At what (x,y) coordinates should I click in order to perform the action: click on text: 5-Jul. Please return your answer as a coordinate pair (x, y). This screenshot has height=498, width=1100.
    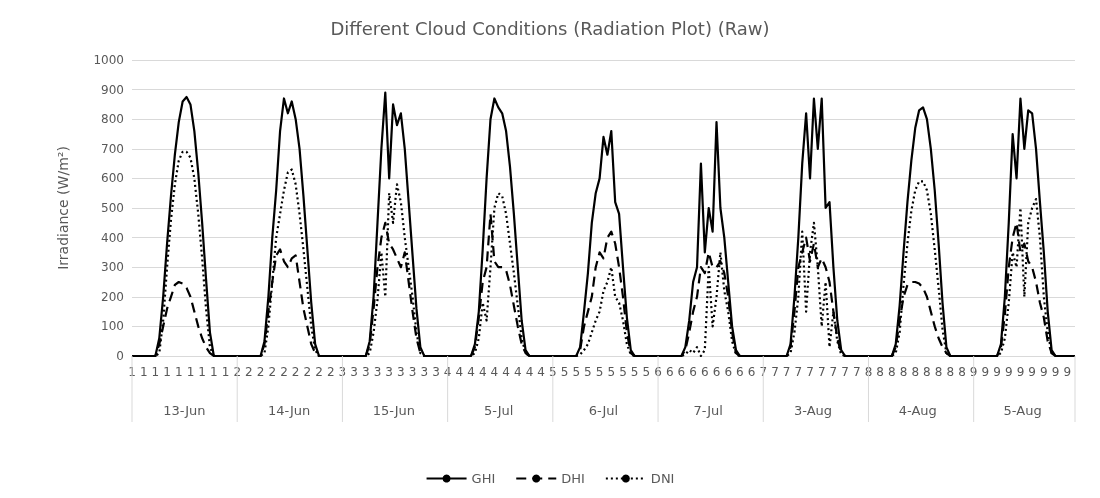
    Looking at the image, I should click on (499, 410).